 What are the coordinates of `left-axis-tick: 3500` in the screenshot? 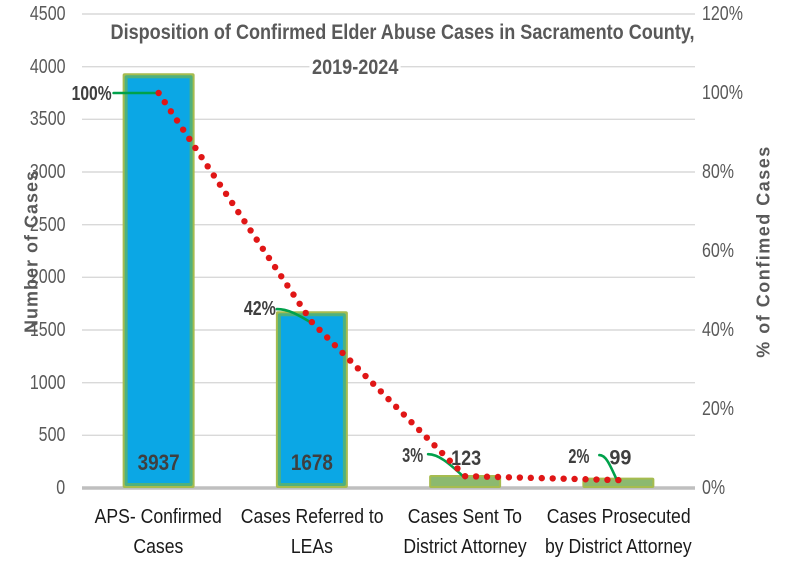 It's located at (47, 119).